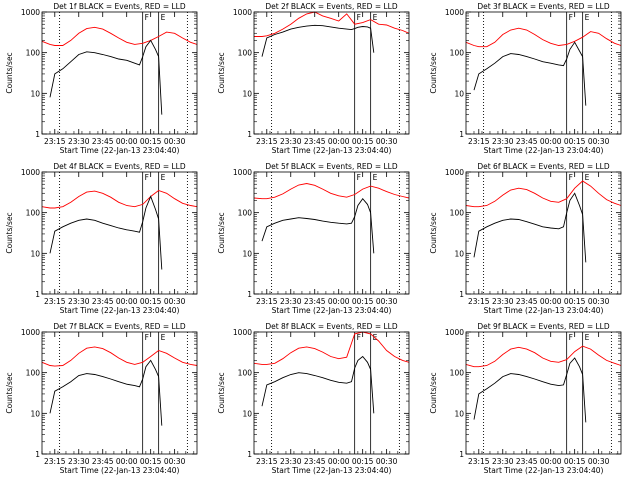  Describe the element at coordinates (331, 326) in the screenshot. I see `chart-title: Det 8f BLACK = Events, RED = LLD` at that location.